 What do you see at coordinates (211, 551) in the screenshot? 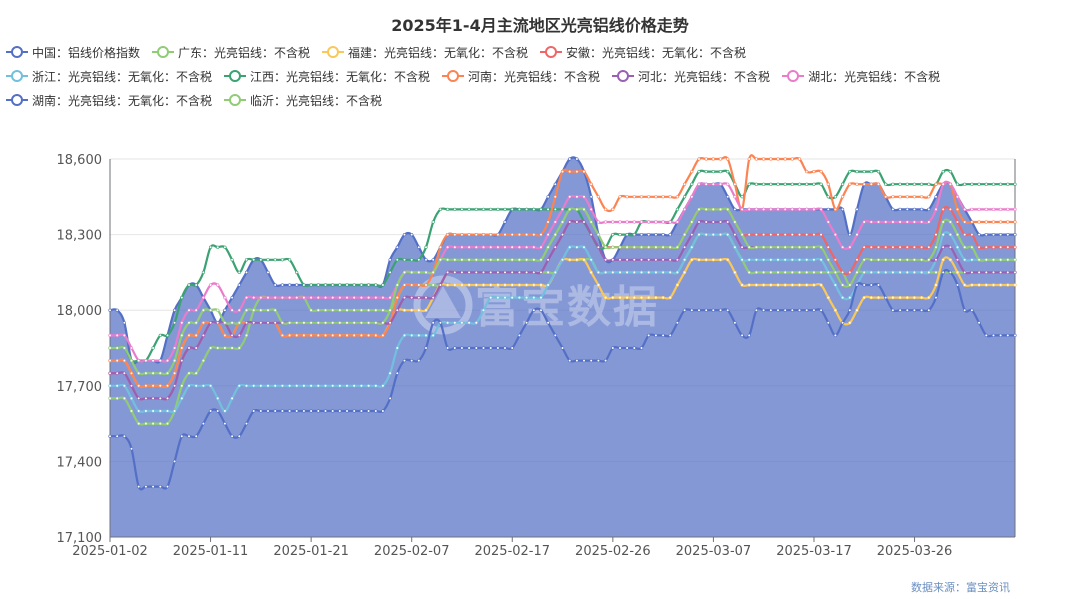
I see `x-tick-label: 2025-01-11` at bounding box center [211, 551].